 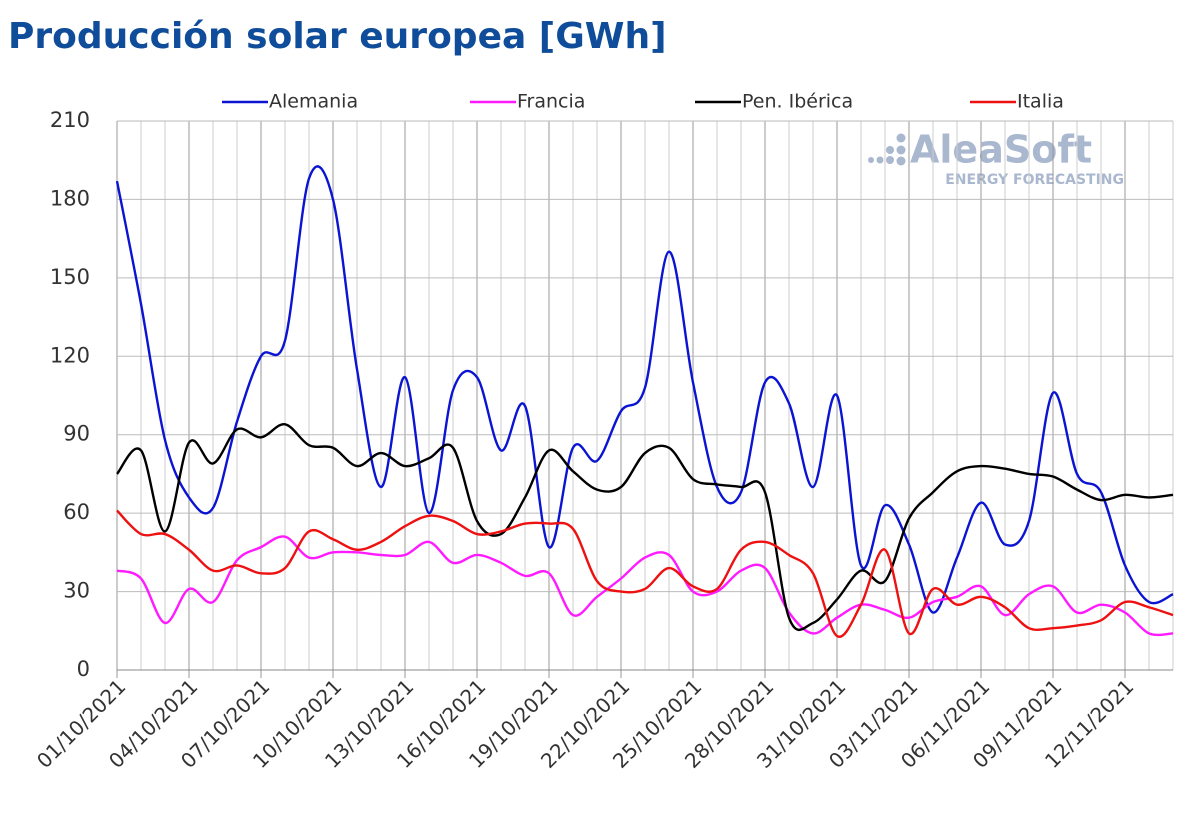 What do you see at coordinates (76, 591) in the screenshot?
I see `y-tick-label: 30` at bounding box center [76, 591].